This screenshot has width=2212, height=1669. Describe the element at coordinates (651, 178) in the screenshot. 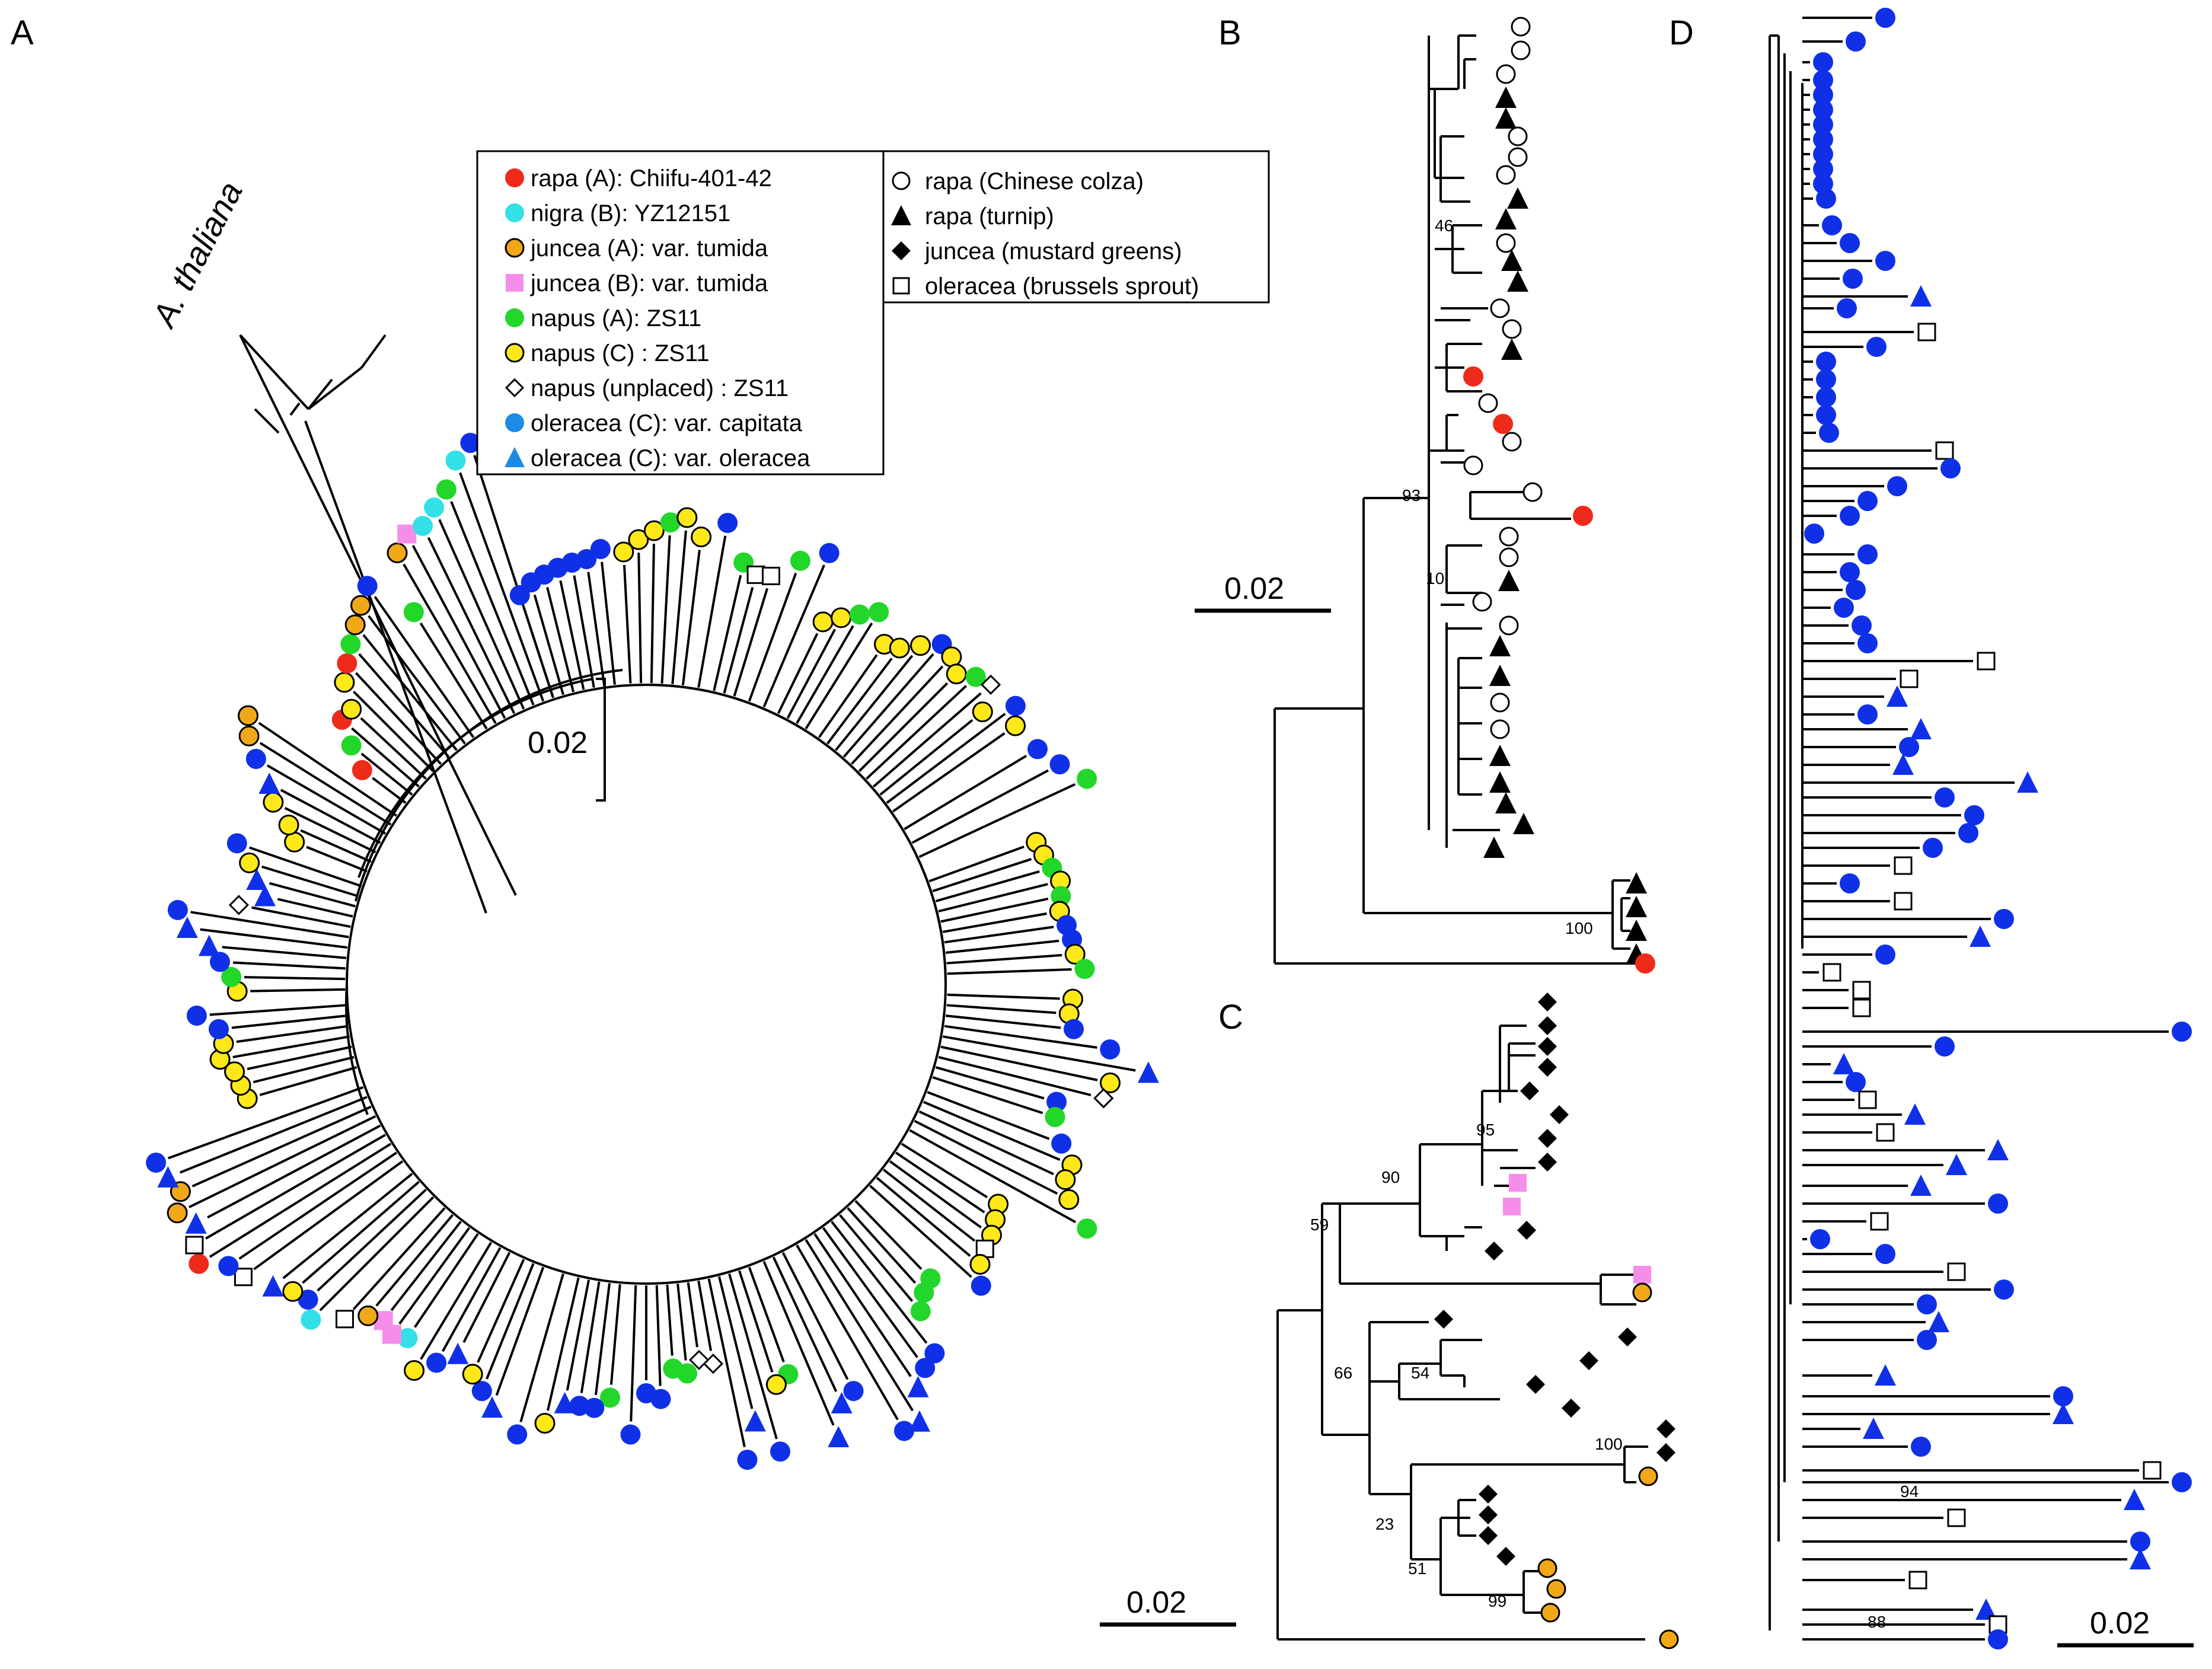

I see `legend-label: rapa (A): Chiifu-401-42` at that location.